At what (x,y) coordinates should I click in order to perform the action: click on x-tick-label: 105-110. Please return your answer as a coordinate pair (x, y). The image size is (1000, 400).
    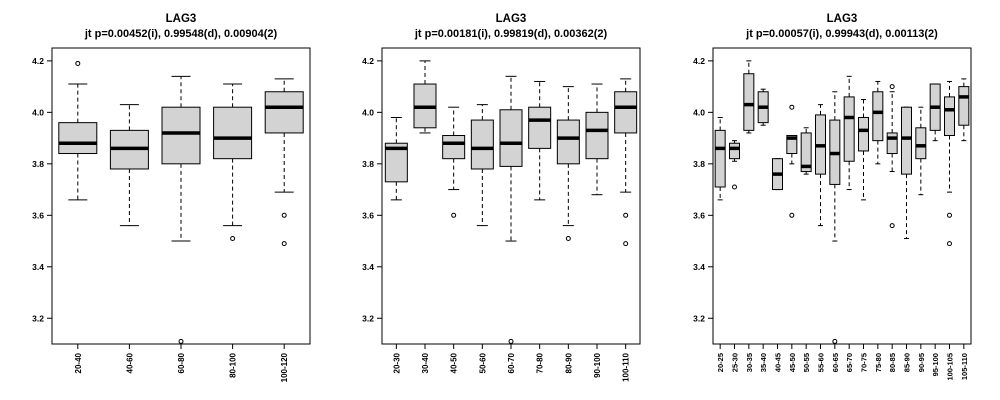
    Looking at the image, I should click on (964, 366).